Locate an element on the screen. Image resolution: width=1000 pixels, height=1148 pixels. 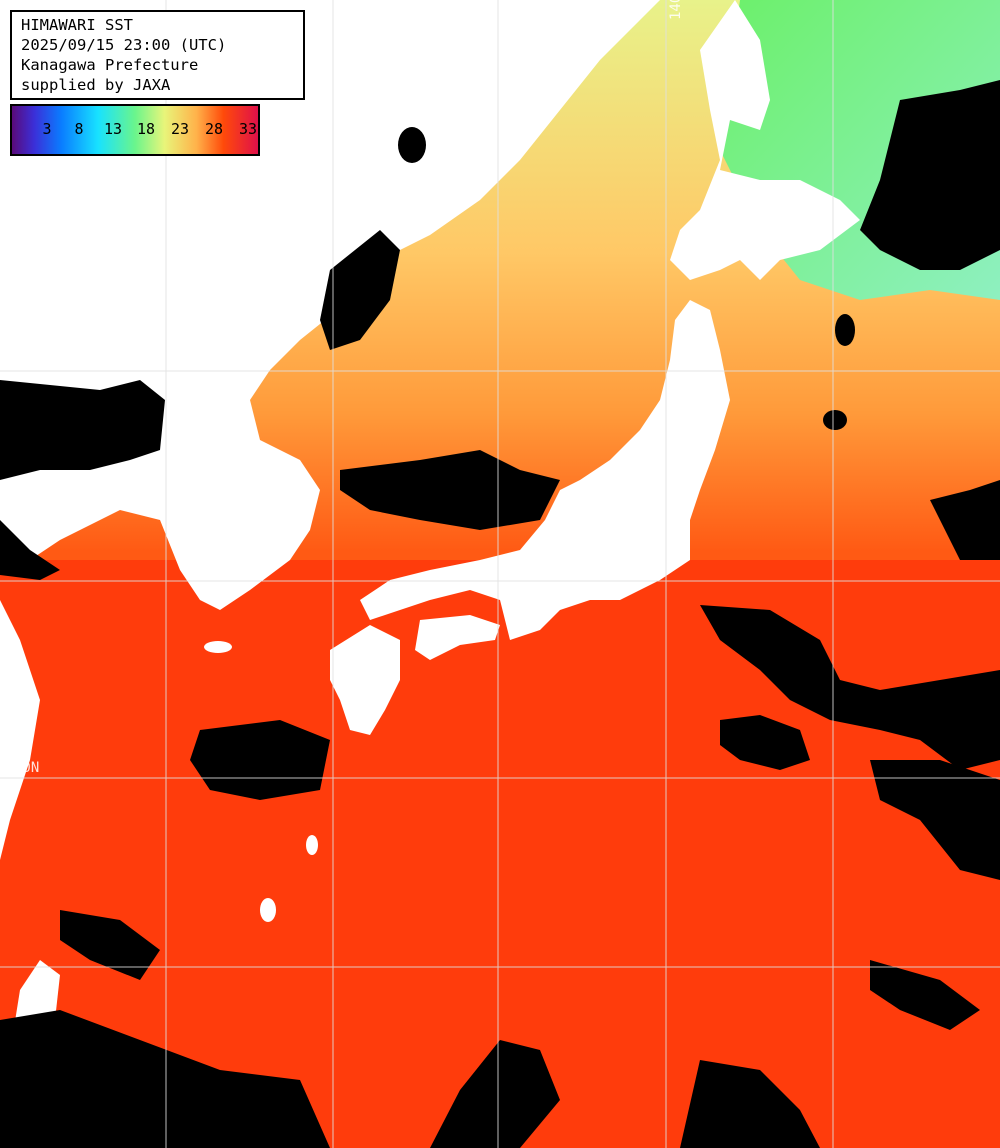
timestamp-text: 2025/09/15 23:00 (UTC) is located at coordinates (124, 45).